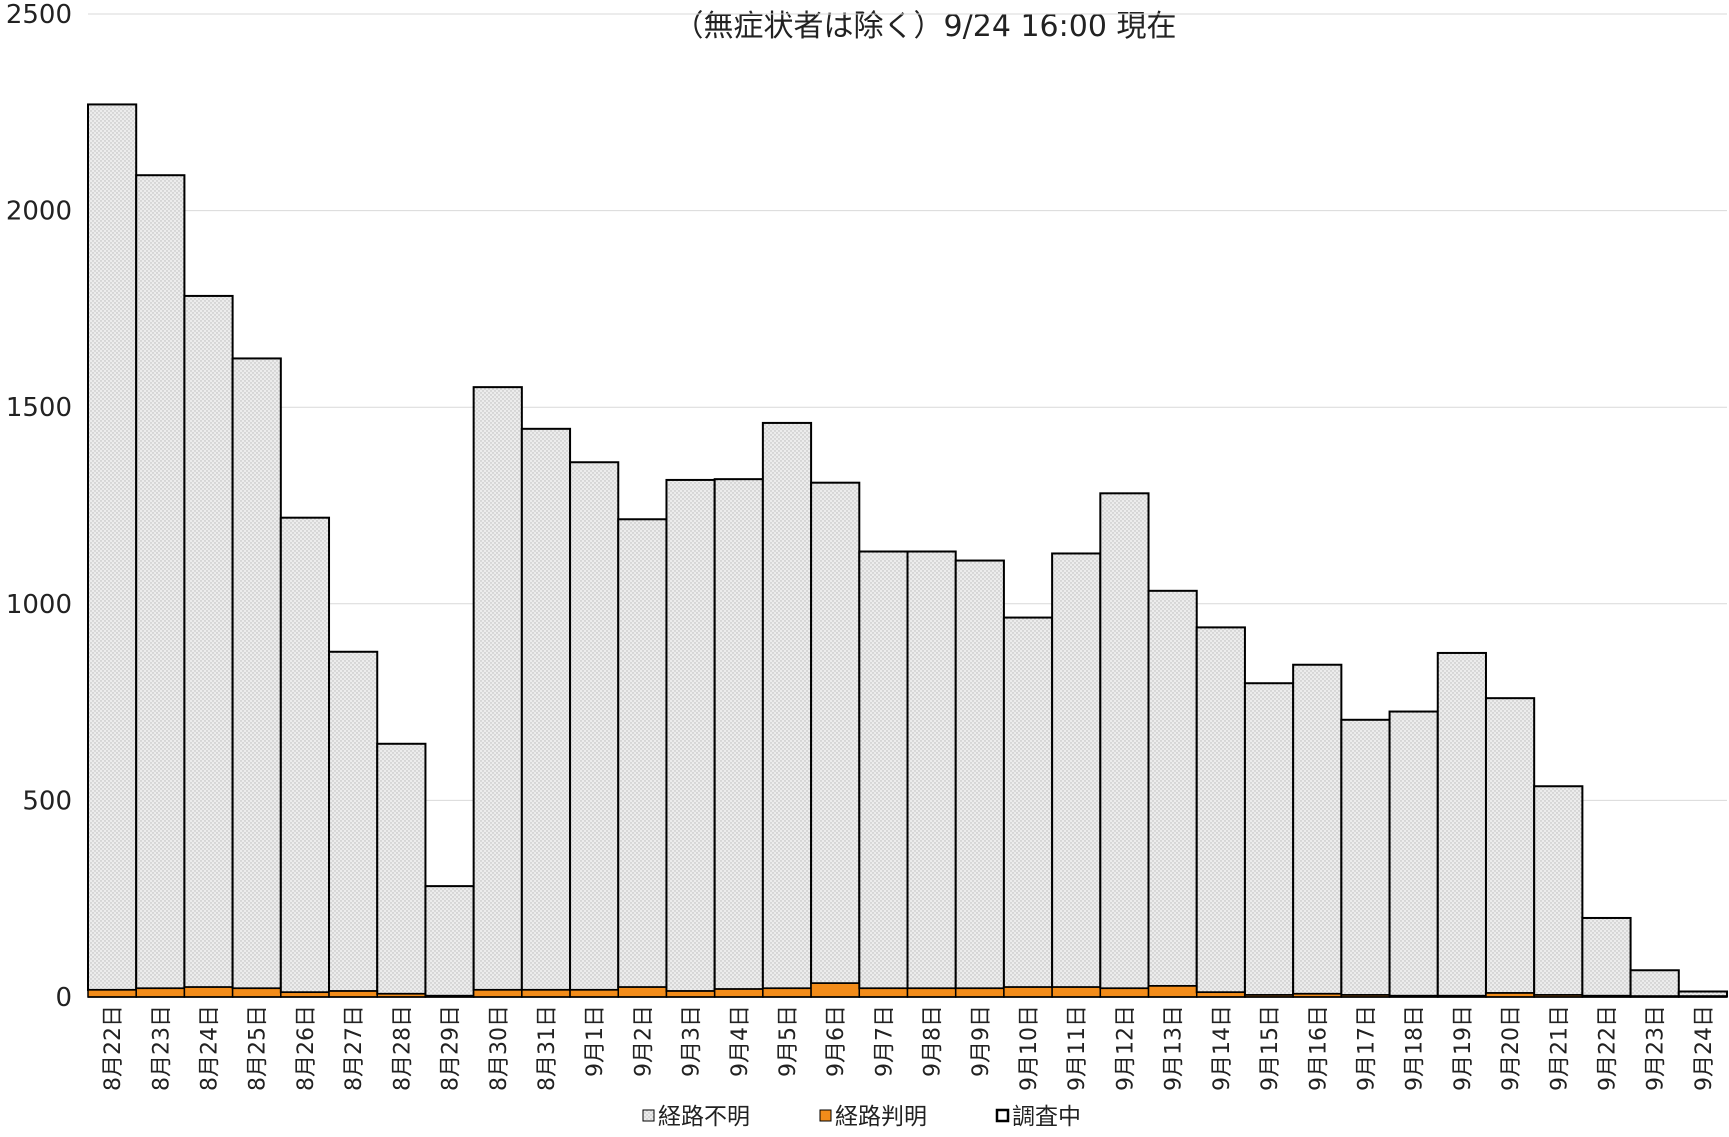 Image resolution: width=1729 pixels, height=1137 pixels. I want to click on x-tick-label: 9月16日, so click(1318, 1048).